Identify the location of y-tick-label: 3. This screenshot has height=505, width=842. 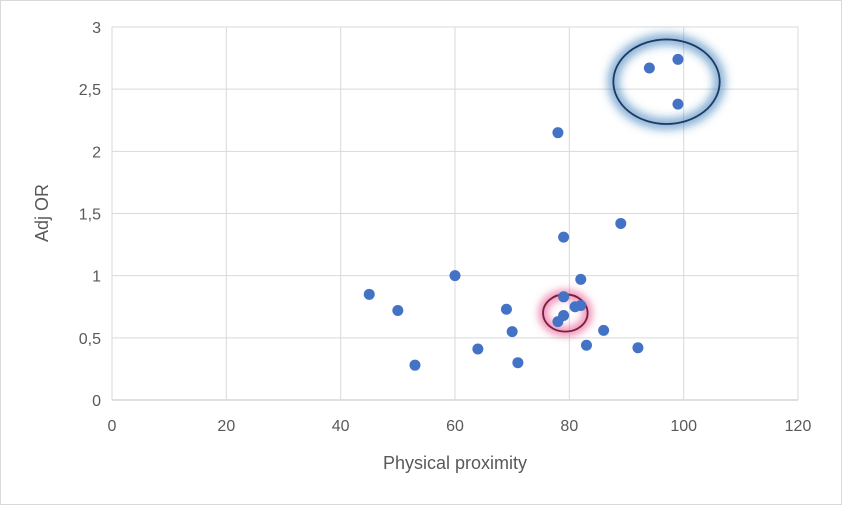
(96, 28).